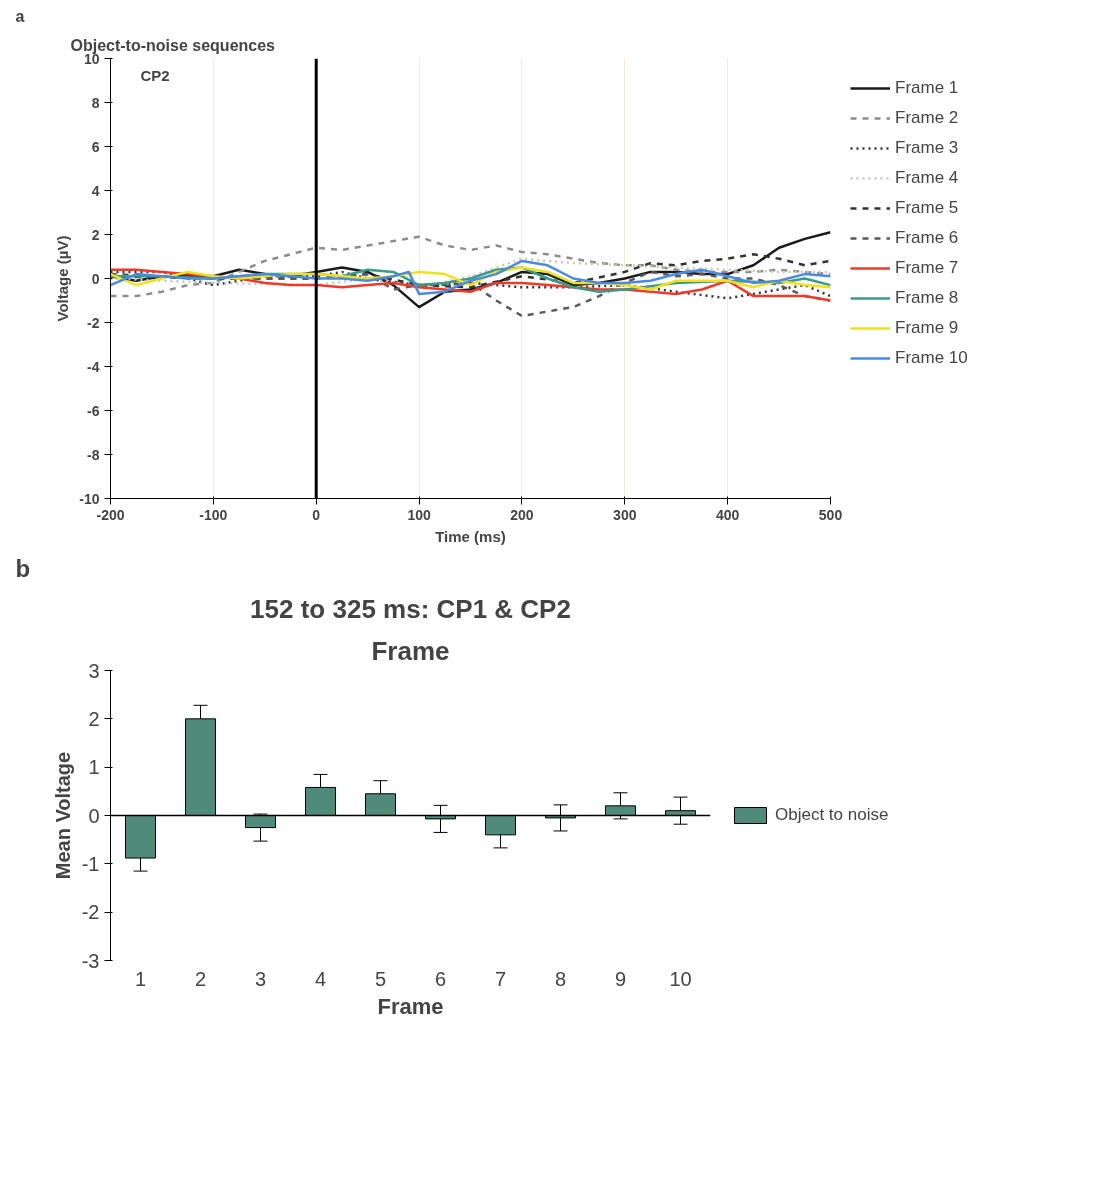  What do you see at coordinates (95, 190) in the screenshot?
I see `y-tick-label: 4` at bounding box center [95, 190].